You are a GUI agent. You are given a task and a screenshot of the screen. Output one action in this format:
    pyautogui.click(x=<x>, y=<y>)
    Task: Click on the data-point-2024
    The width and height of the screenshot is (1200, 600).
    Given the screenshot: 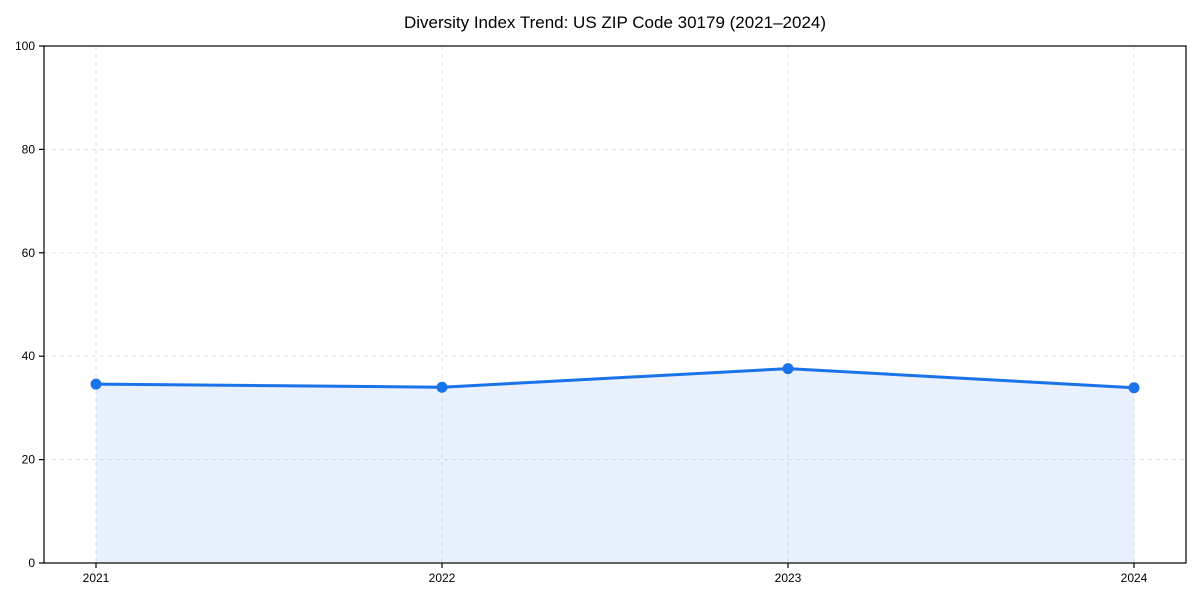 What is the action you would take?
    pyautogui.click(x=1134, y=388)
    